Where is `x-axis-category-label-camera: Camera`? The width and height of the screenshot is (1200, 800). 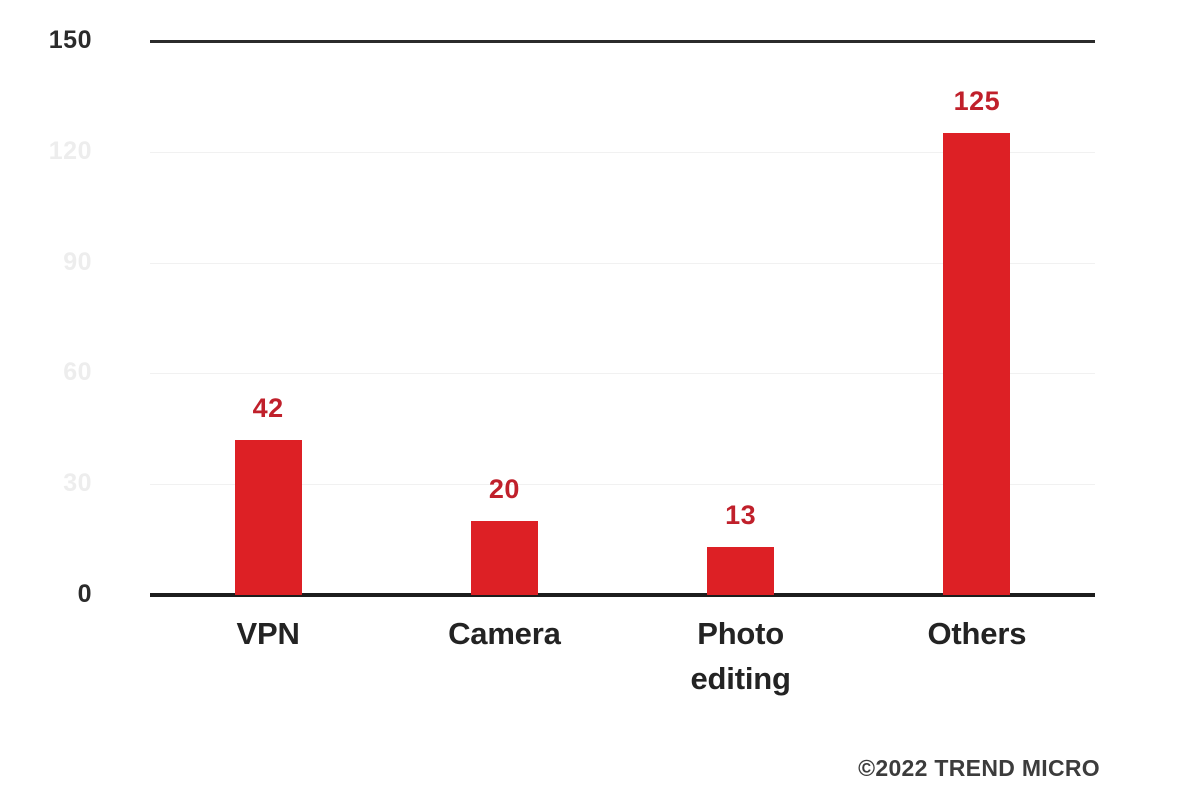
x-axis-category-label-camera: Camera is located at coordinates (504, 634).